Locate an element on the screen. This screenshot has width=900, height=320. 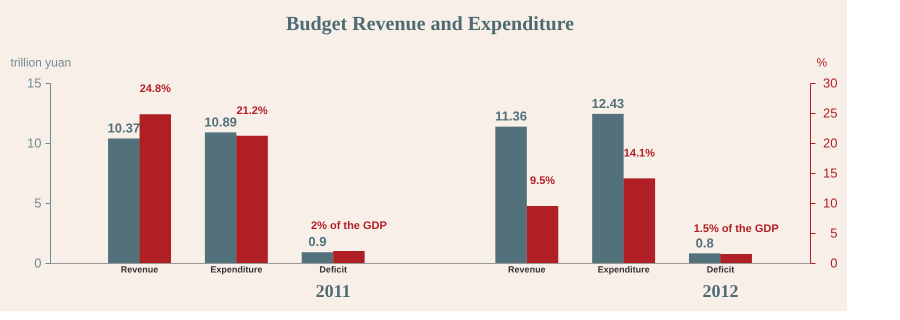
data-label: 24.8% is located at coordinates (156, 89).